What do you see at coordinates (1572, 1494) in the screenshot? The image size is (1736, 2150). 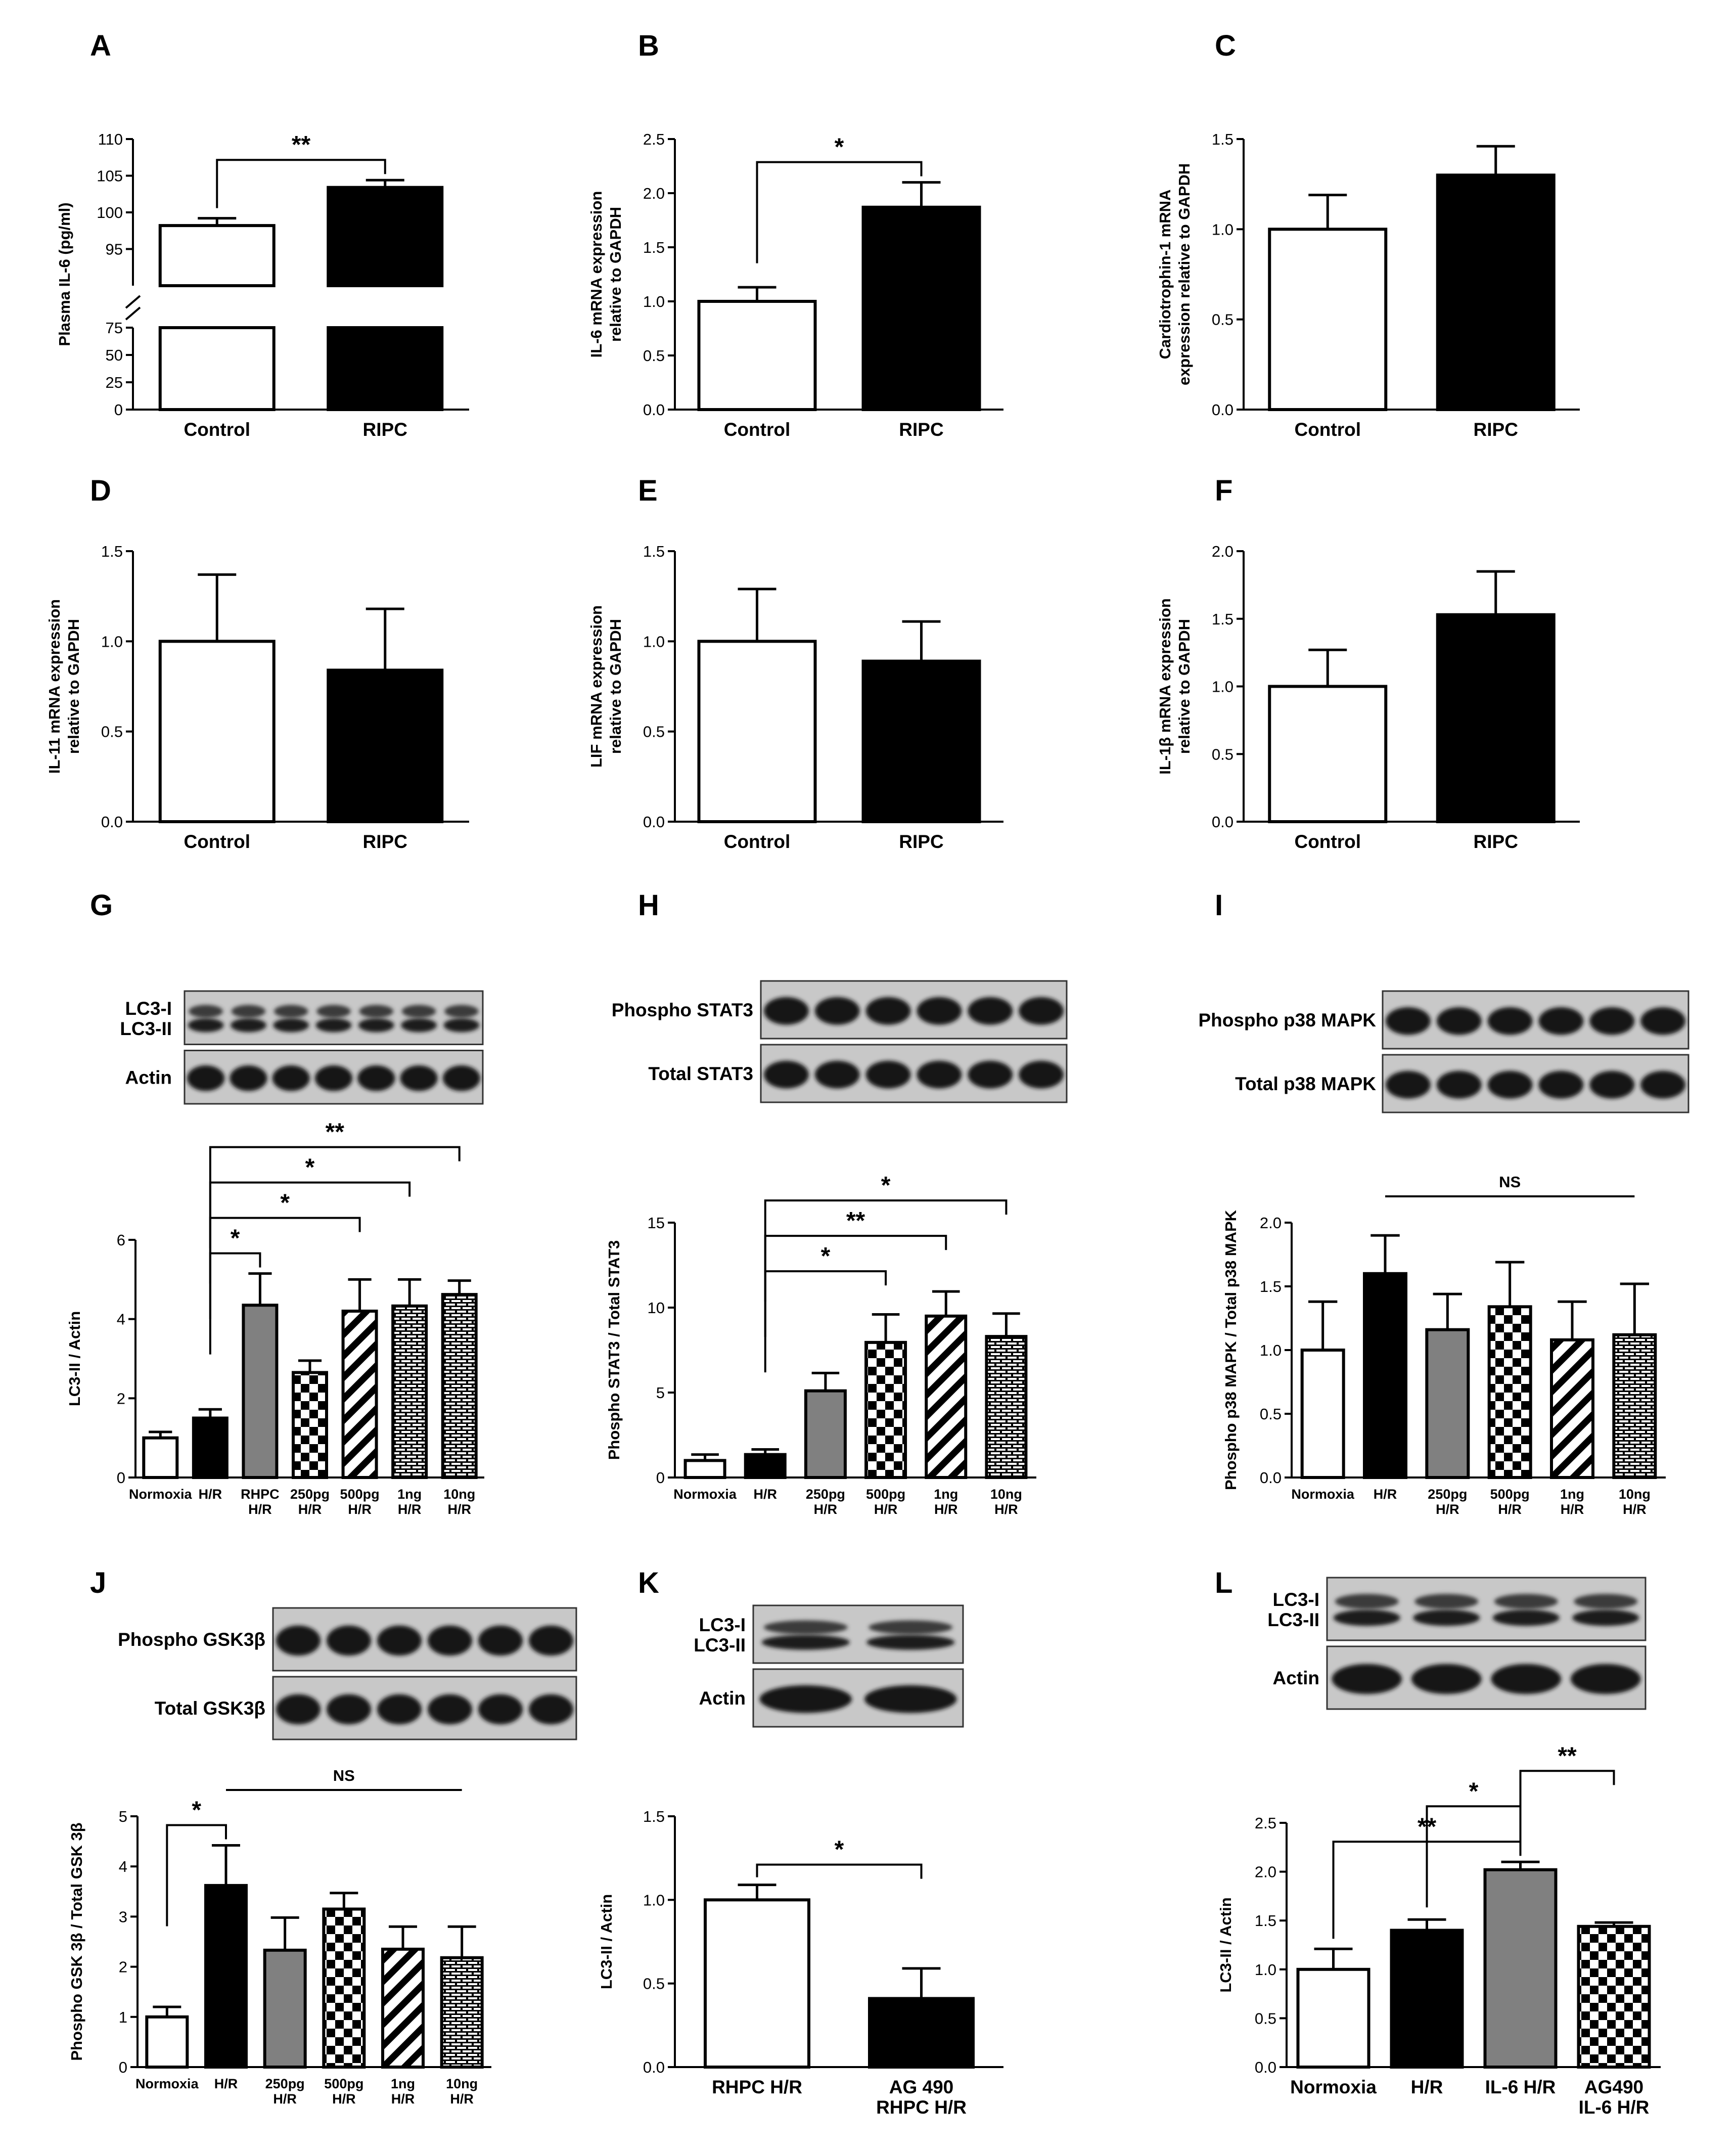 I see `x-category-label: 1ng` at bounding box center [1572, 1494].